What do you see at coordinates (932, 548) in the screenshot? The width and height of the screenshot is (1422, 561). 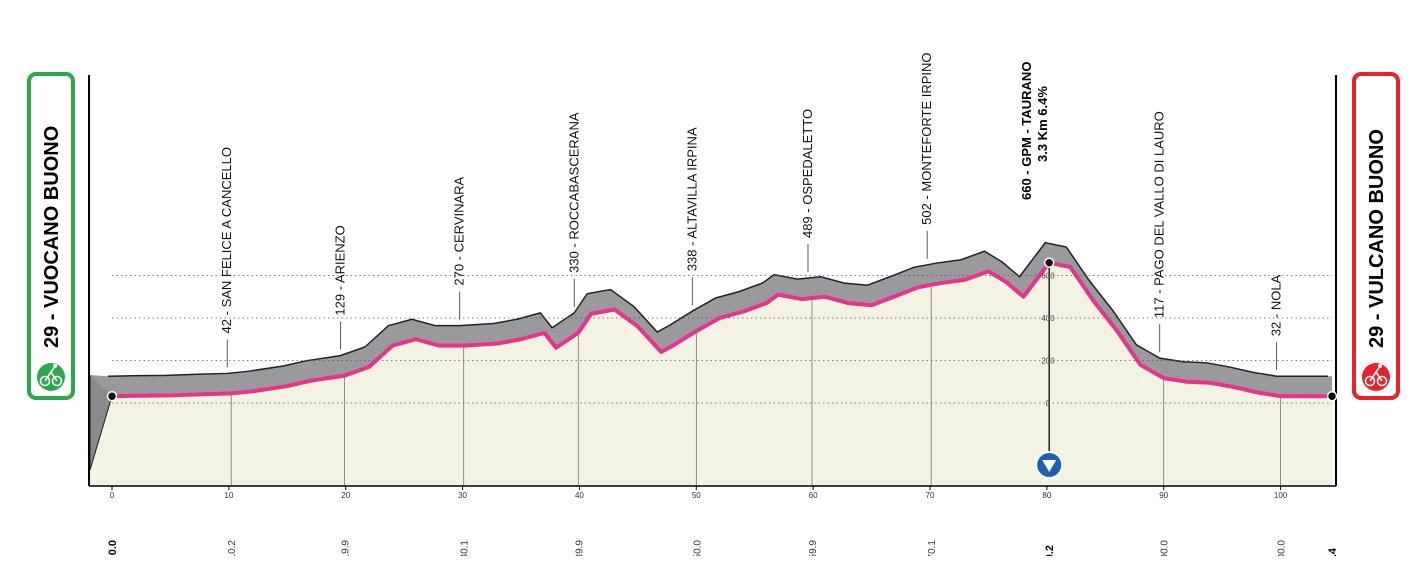 I see `checkpoint-km-label: 70.1` at bounding box center [932, 548].